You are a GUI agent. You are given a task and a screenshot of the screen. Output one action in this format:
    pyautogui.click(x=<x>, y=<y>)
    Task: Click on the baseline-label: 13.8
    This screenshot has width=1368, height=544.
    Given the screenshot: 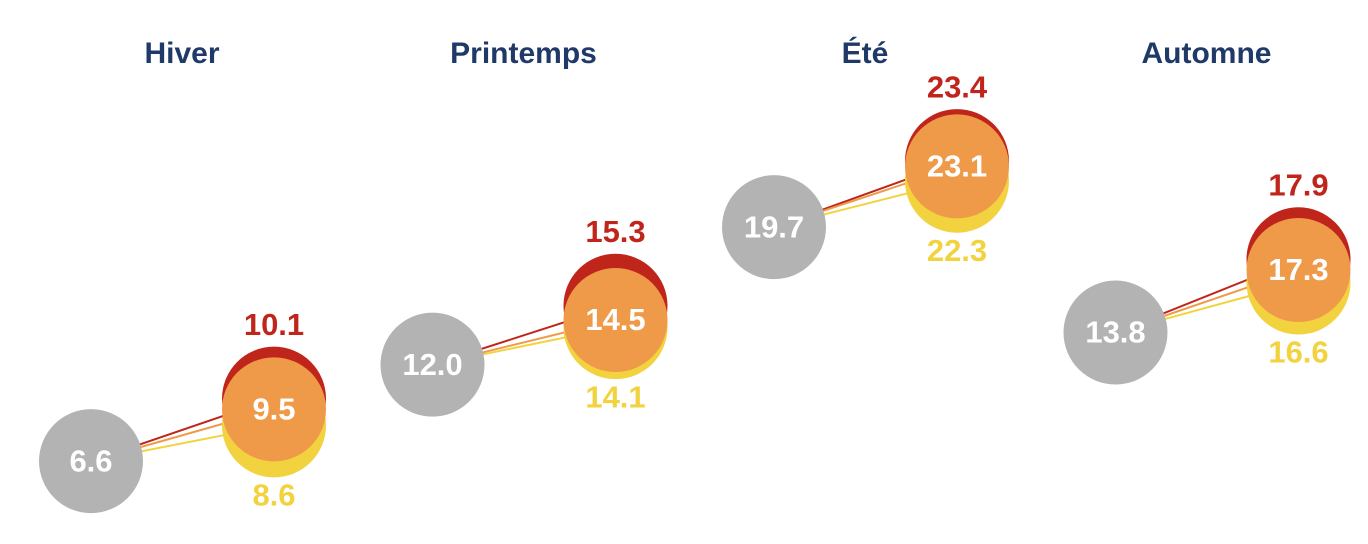 What is the action you would take?
    pyautogui.click(x=1115, y=332)
    